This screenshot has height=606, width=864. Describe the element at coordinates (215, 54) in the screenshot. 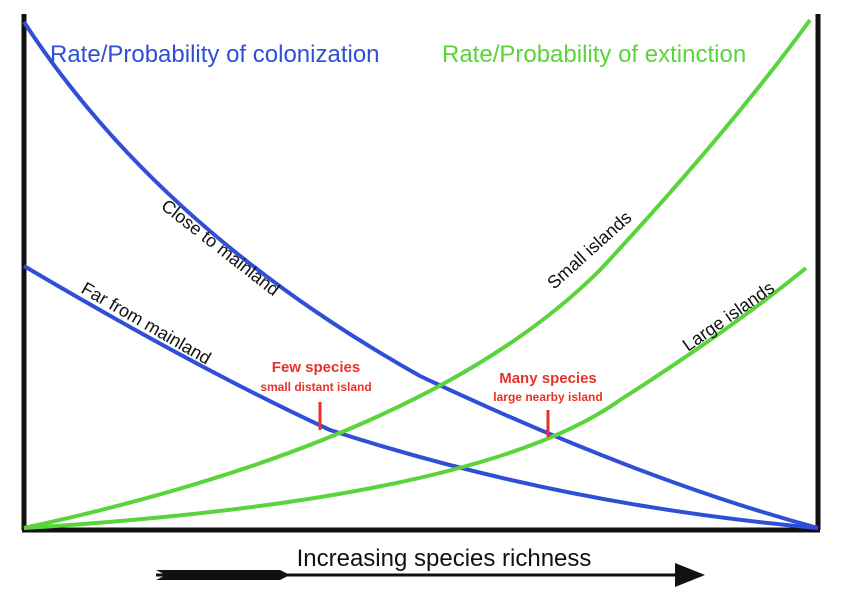

I see `colonization-title: Rate/Probability of colonization` at that location.